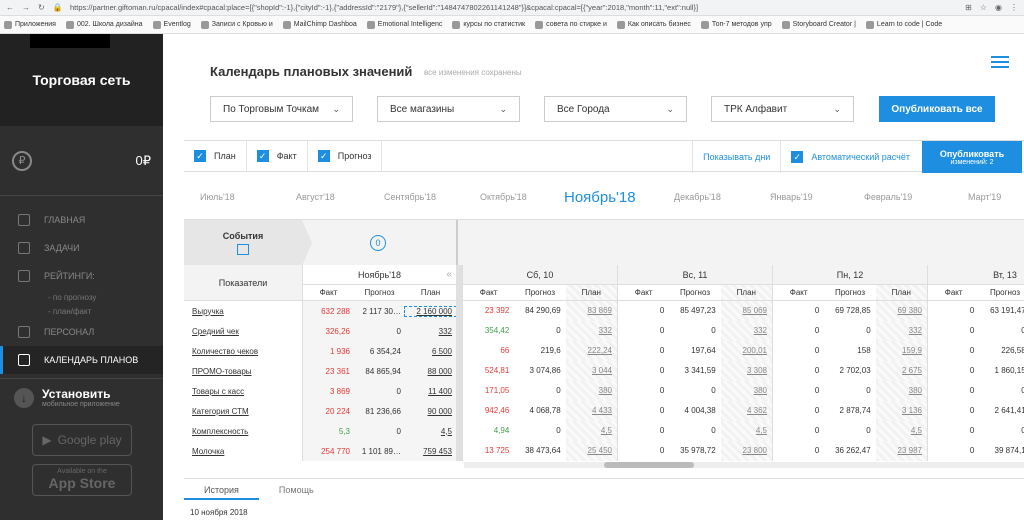  Describe the element at coordinates (998, 7) in the screenshot. I see `extension-icon: ◉` at that location.